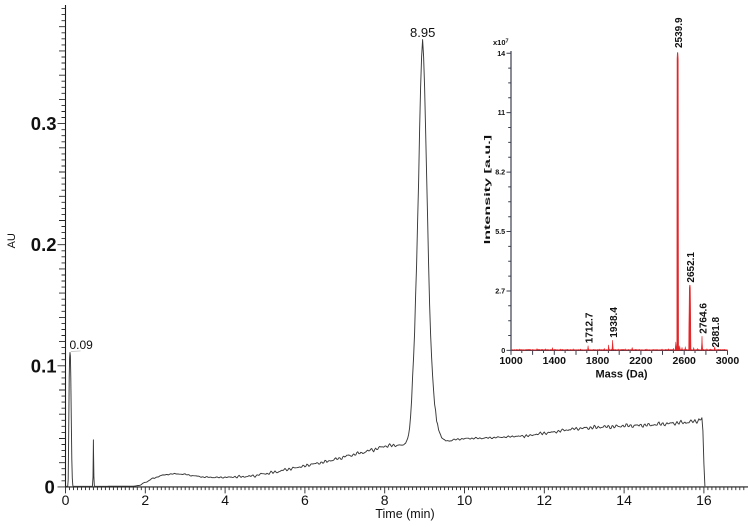 The width and height of the screenshot is (748, 527). I want to click on svg-text: 1800, so click(598, 361).